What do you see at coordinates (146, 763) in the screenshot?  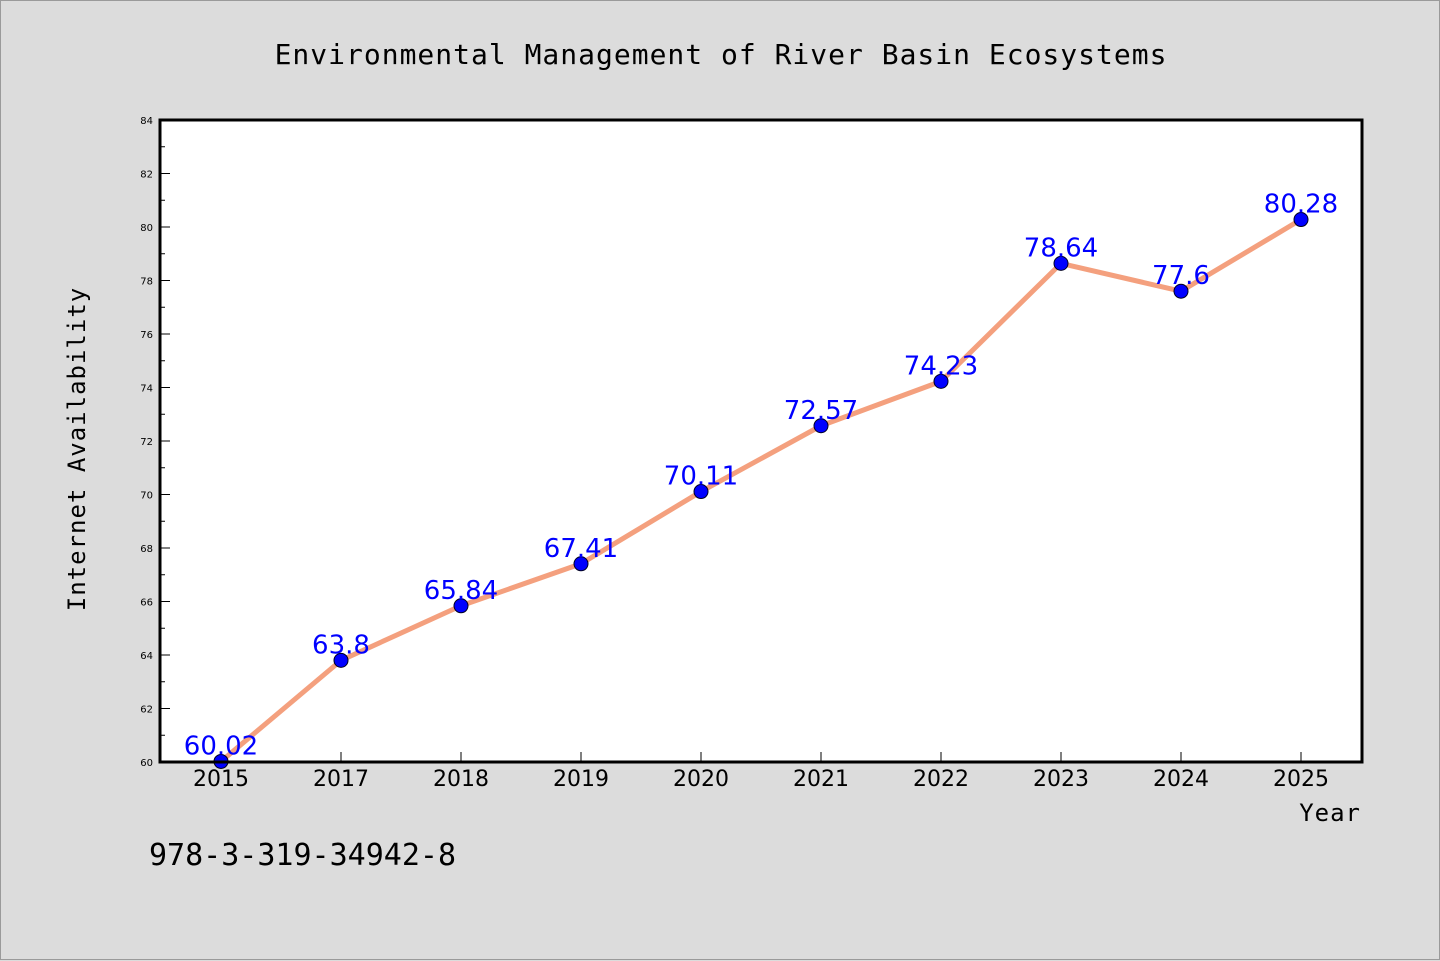 I see `y-tick-label: 60` at bounding box center [146, 763].